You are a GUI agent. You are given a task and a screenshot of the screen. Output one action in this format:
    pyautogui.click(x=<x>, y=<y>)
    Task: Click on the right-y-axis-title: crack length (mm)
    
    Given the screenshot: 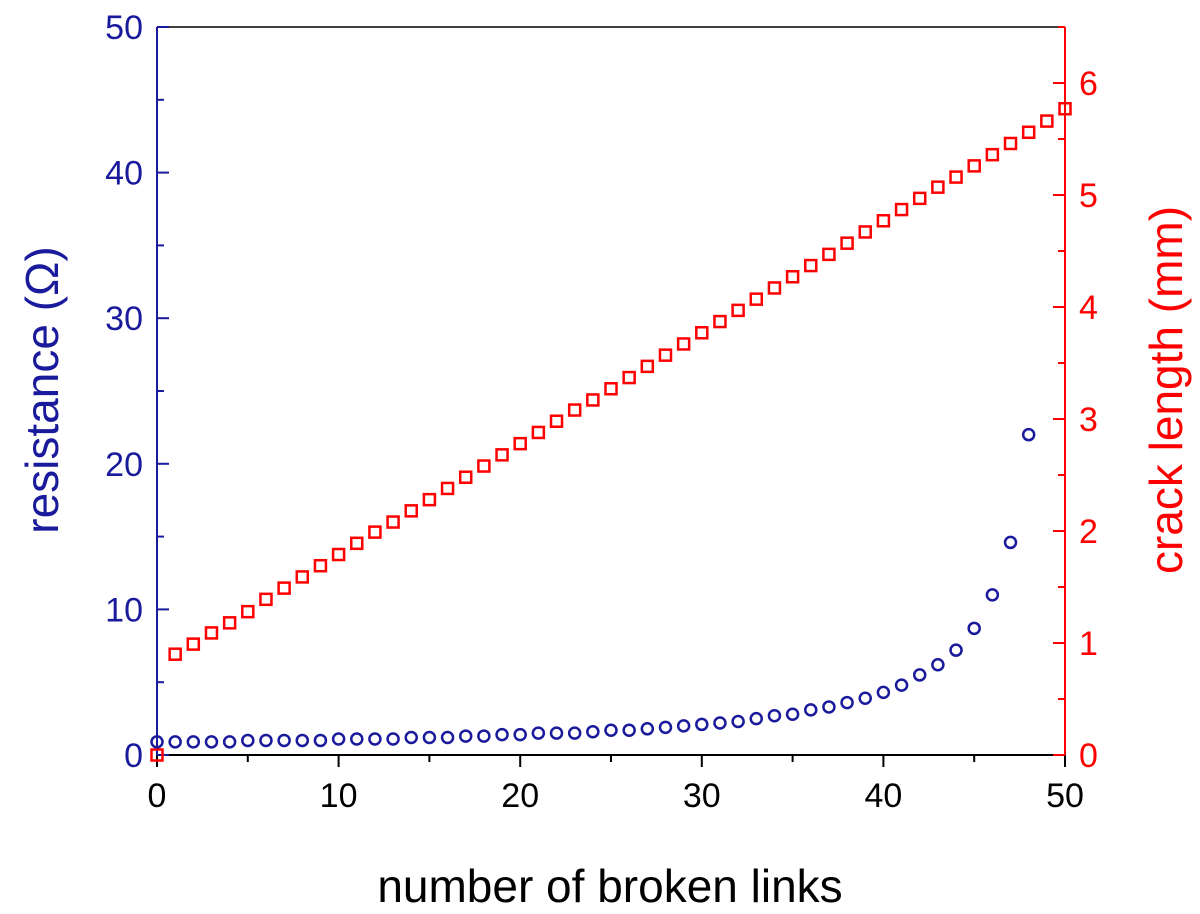 What is the action you would take?
    pyautogui.click(x=1166, y=390)
    